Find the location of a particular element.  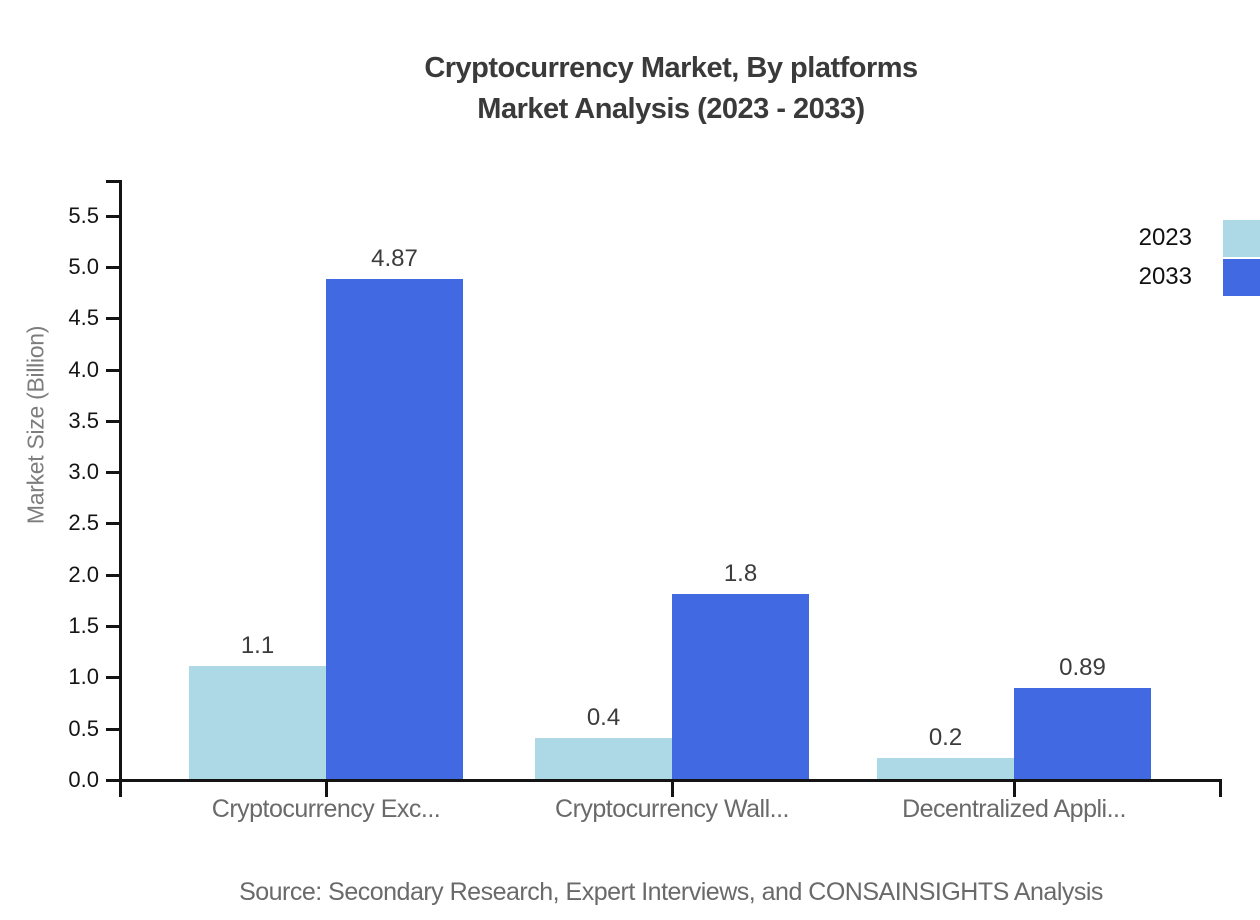

bar-value-label: 0.89 is located at coordinates (1082, 667).